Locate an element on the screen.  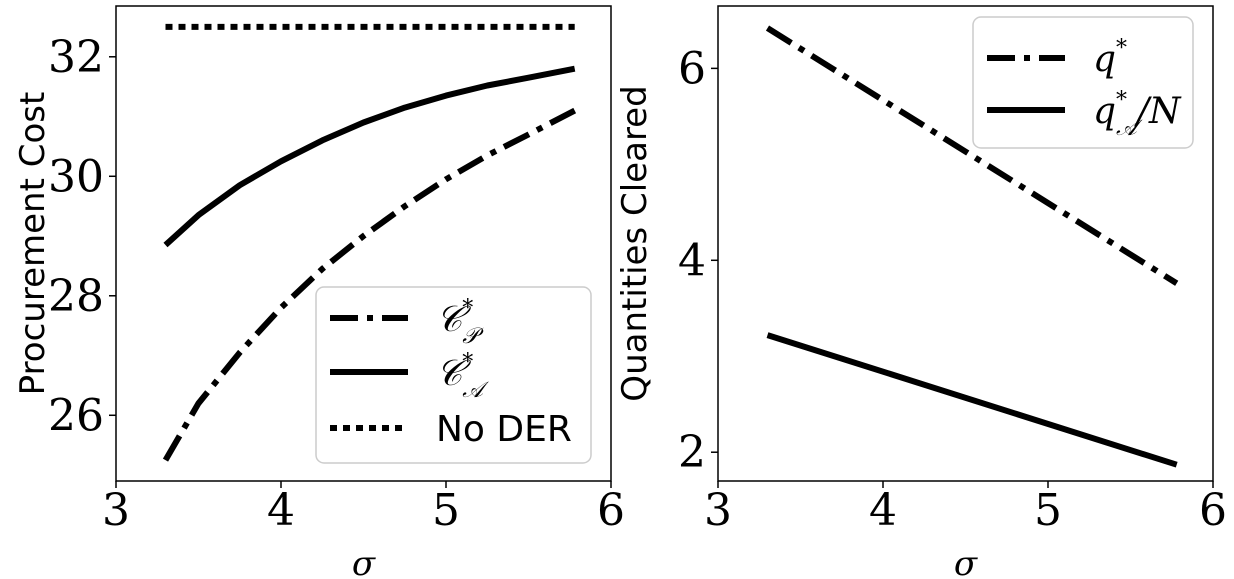
legend-label-1: q* 𝒜/N is located at coordinates (1137, 114).